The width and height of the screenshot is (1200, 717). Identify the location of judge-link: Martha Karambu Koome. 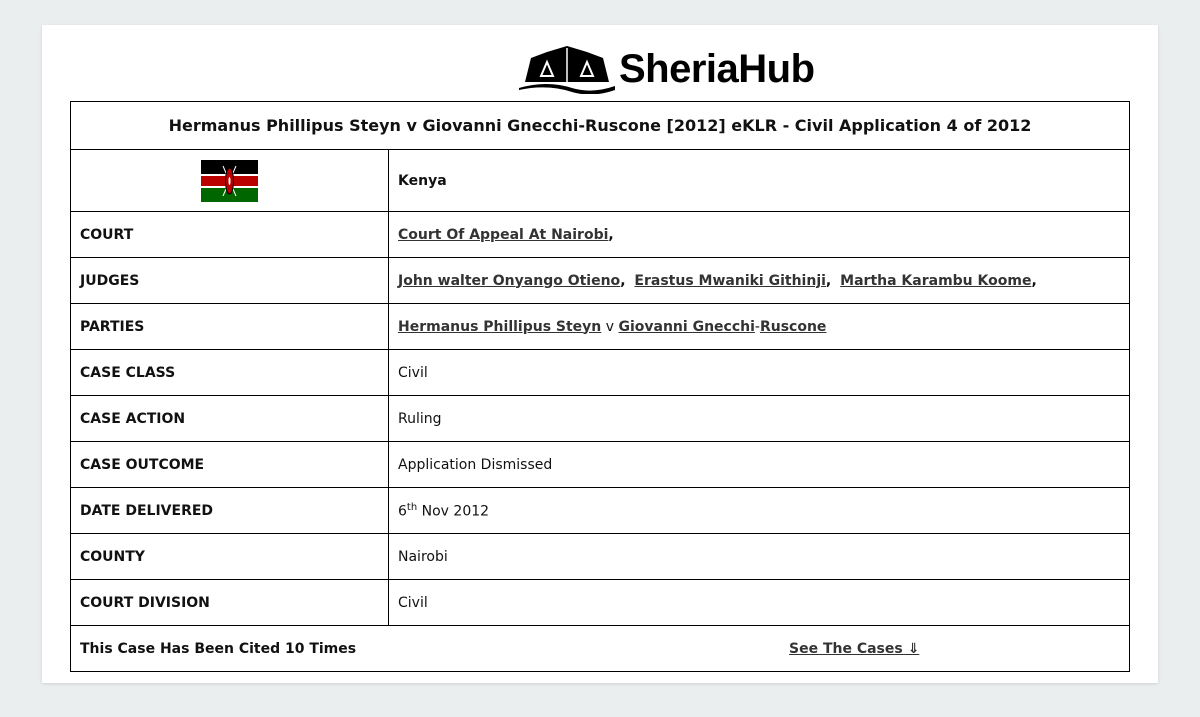
(936, 280).